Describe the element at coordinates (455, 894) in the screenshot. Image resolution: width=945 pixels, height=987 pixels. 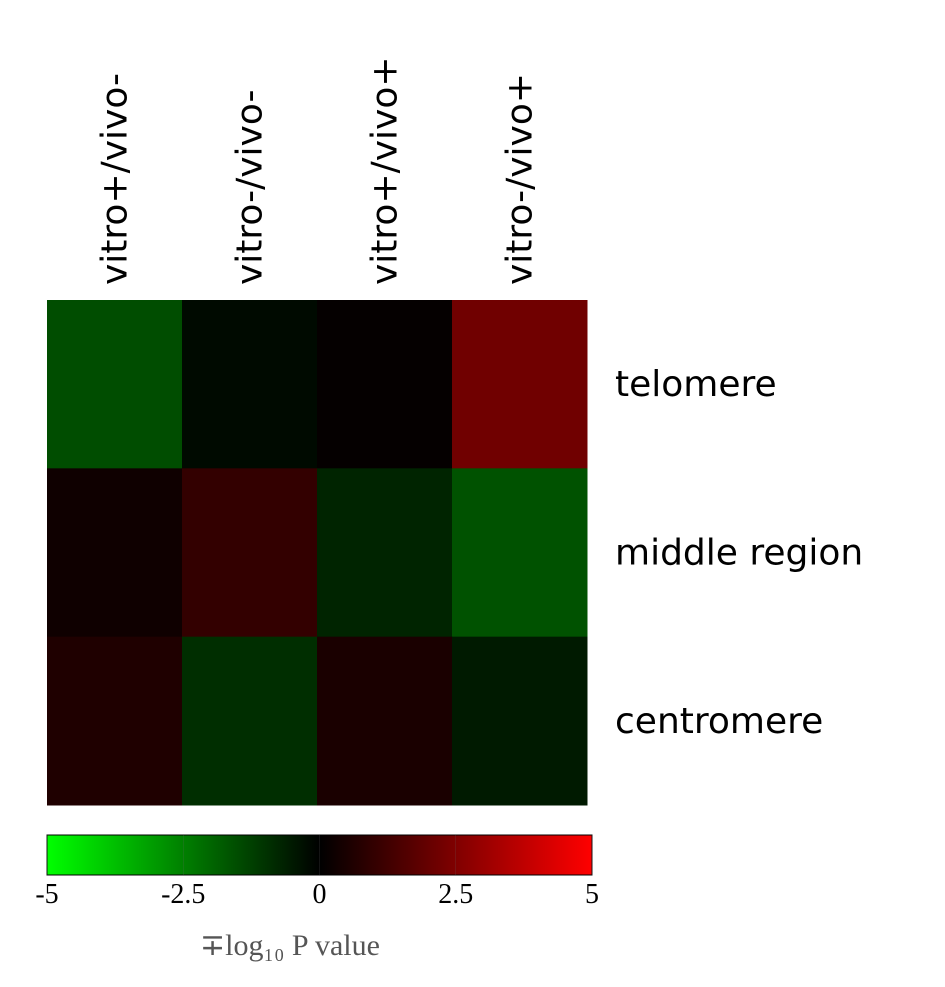
I see `colorbar-tick-label: 2.5` at that location.